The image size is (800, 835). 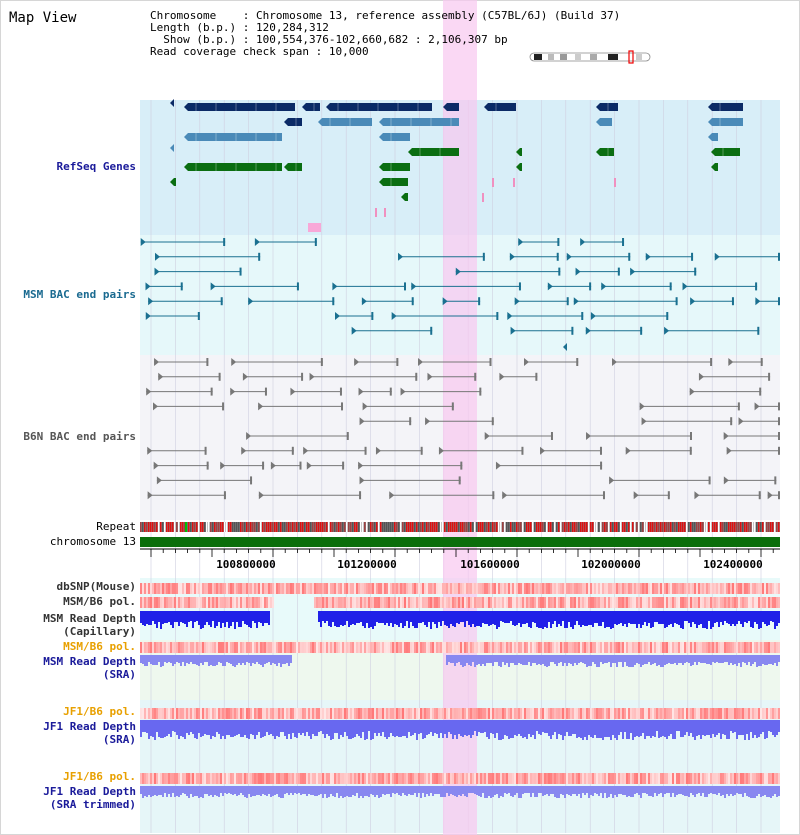 What do you see at coordinates (119, 674) in the screenshot?
I see `track-label-msm-read-depth-sra-2: (SRA)` at bounding box center [119, 674].